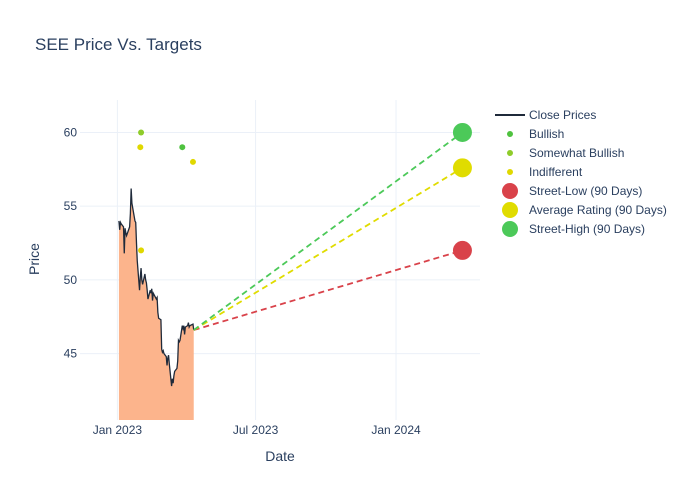  I want to click on close-price-line, so click(156, 287).